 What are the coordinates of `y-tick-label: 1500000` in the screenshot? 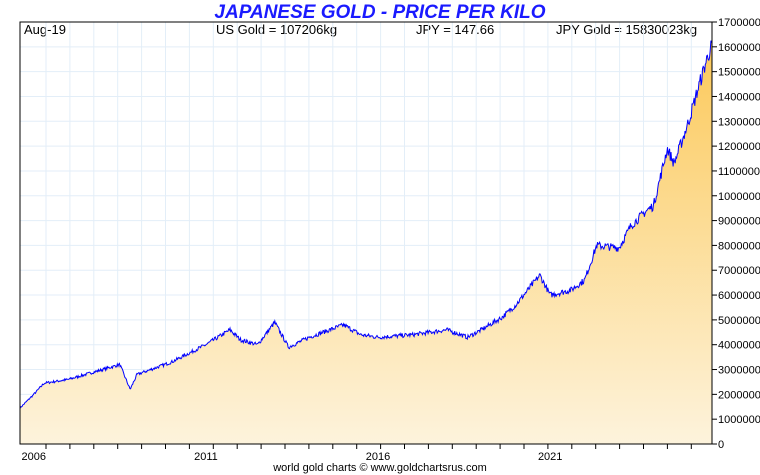 It's located at (739, 73).